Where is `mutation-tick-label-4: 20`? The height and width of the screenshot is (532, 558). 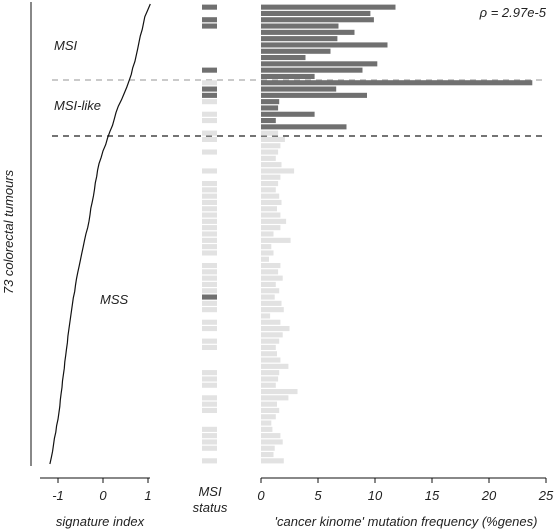 mutation-tick-label-4: 20 is located at coordinates (489, 495).